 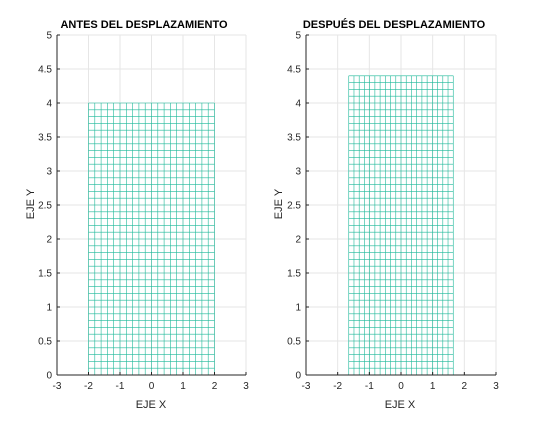 What do you see at coordinates (294, 274) in the screenshot?
I see `y-tick-label-after: 1.5` at bounding box center [294, 274].